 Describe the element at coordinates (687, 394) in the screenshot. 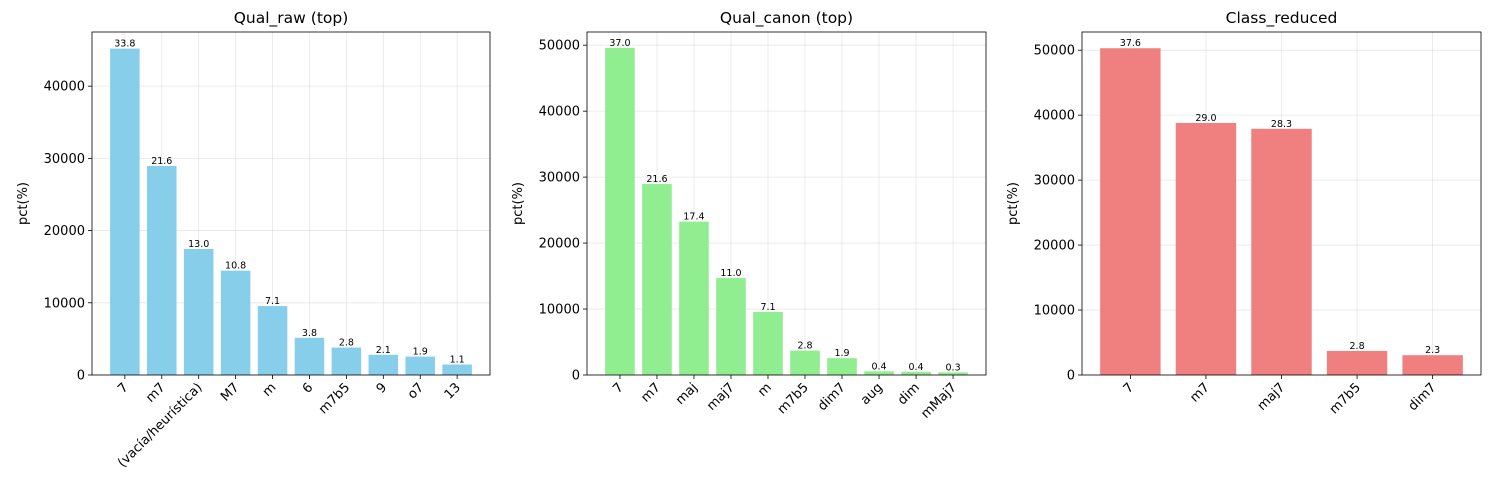

I see `x-tick-label: maj` at that location.